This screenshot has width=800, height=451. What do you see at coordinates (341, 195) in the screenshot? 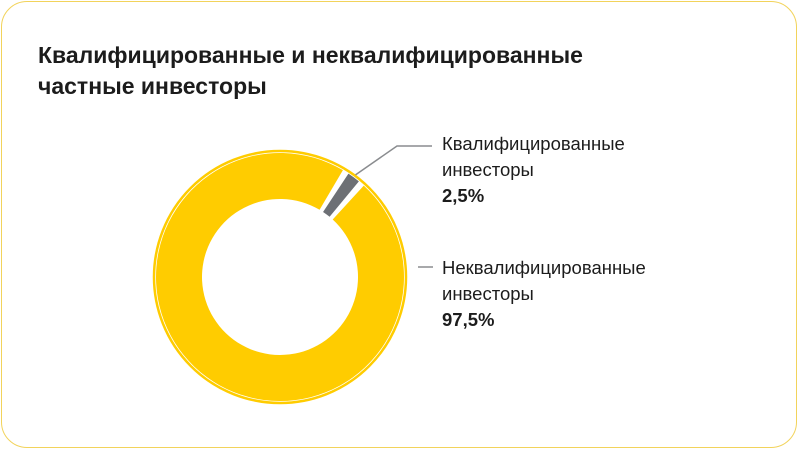
I see `slice-qualified` at bounding box center [341, 195].